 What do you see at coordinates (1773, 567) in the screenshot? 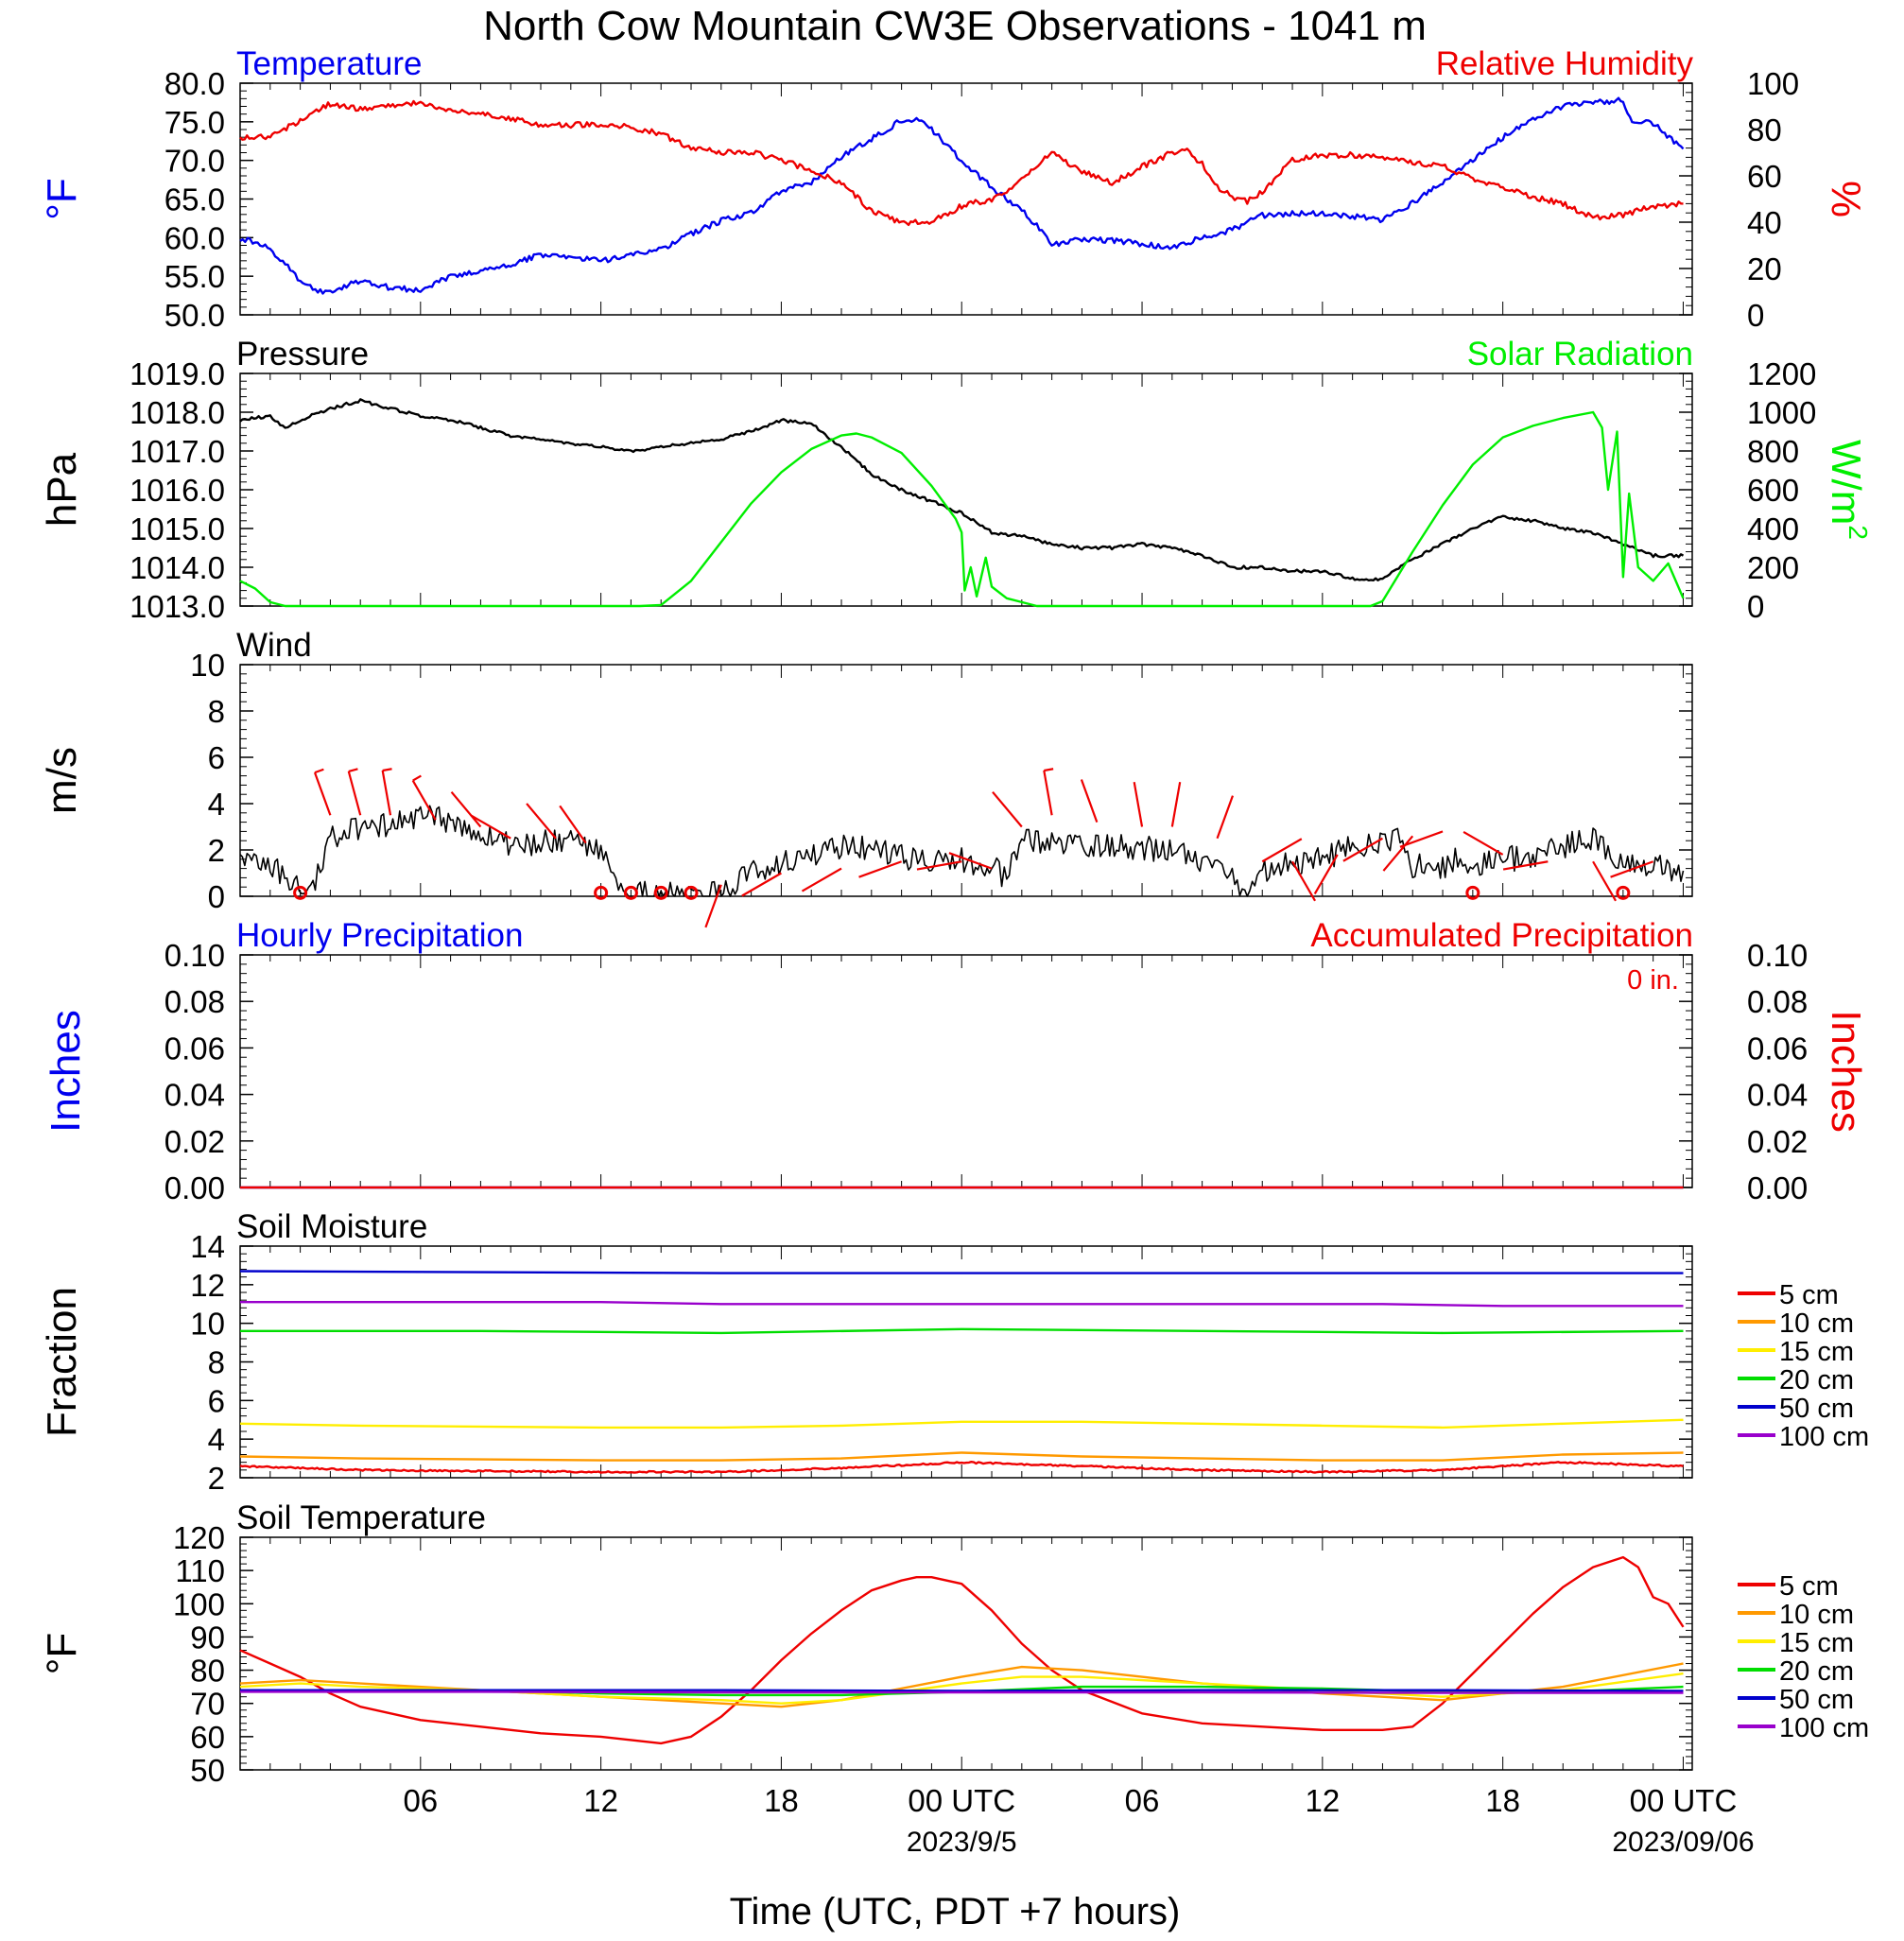
I see `right-tick-label: 200` at bounding box center [1773, 567].